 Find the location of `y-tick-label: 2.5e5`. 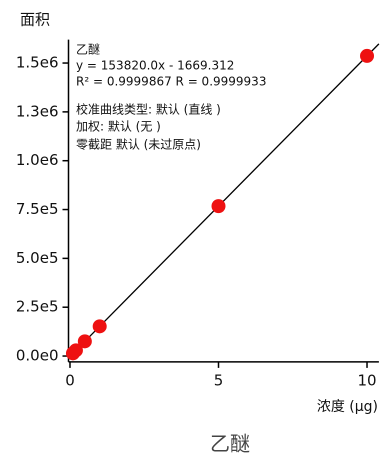

y-tick-label: 2.5e5 is located at coordinates (37, 307).